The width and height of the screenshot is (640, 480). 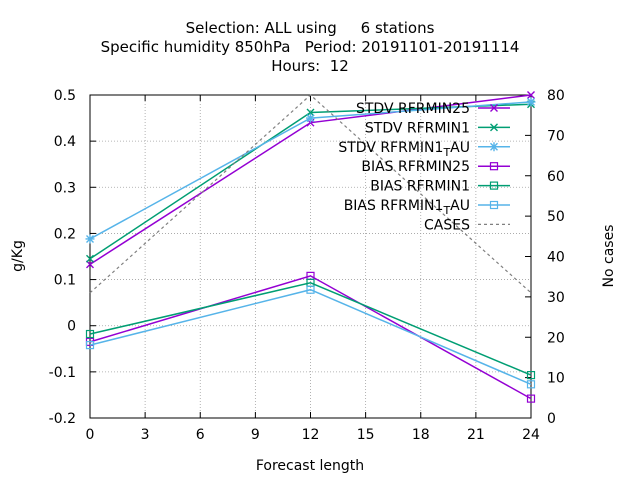 What do you see at coordinates (71, 327) in the screenshot?
I see `y-tick-label: 0` at bounding box center [71, 327].